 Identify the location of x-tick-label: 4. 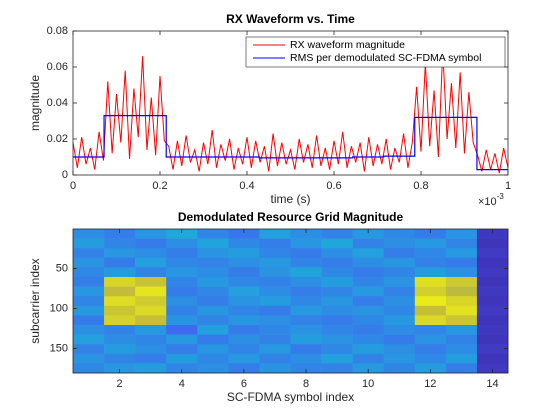
(182, 384).